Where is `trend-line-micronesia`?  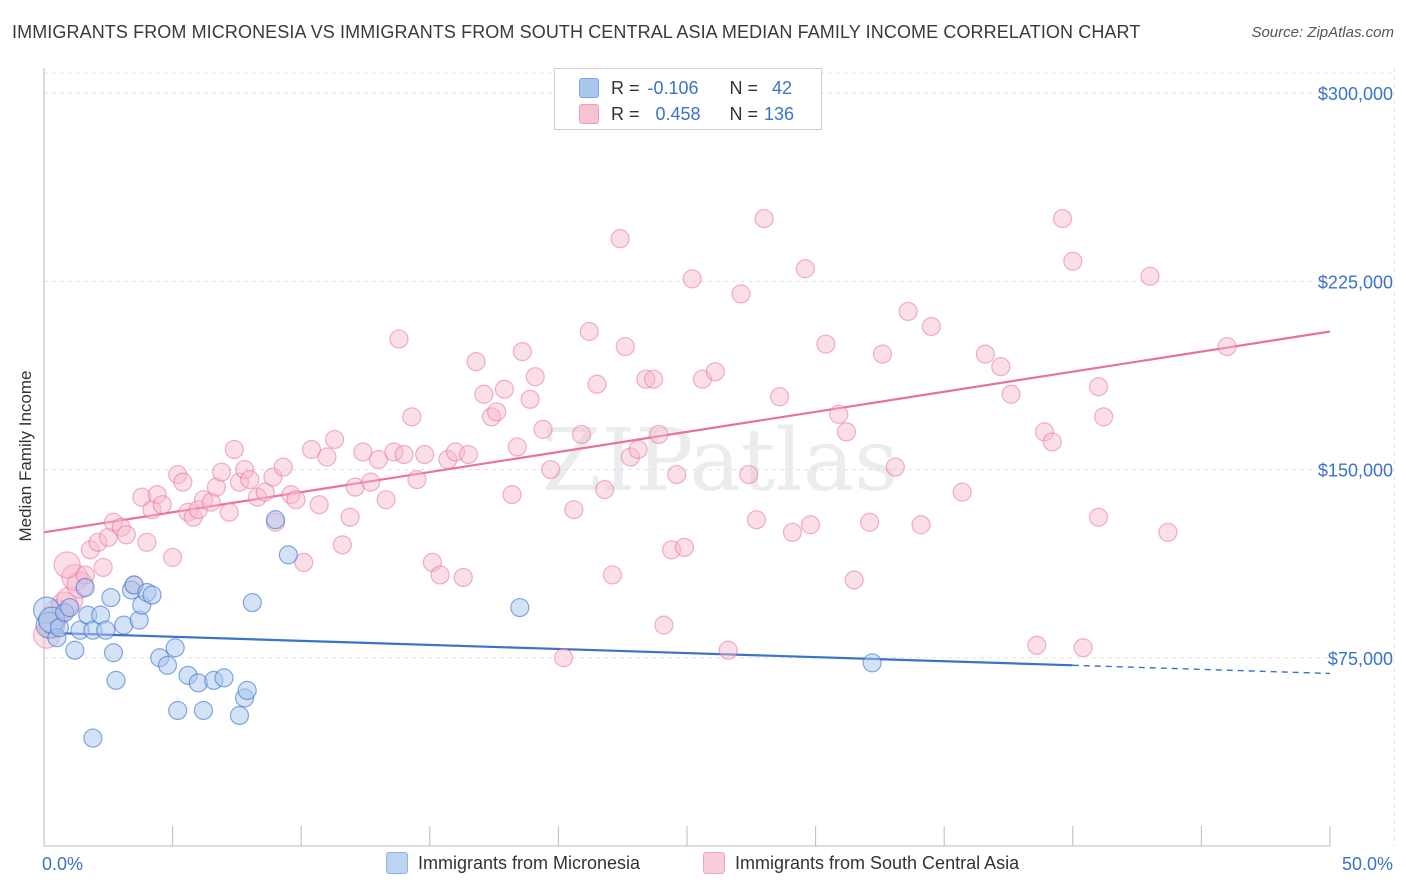
trend-line-micronesia is located at coordinates (558, 649).